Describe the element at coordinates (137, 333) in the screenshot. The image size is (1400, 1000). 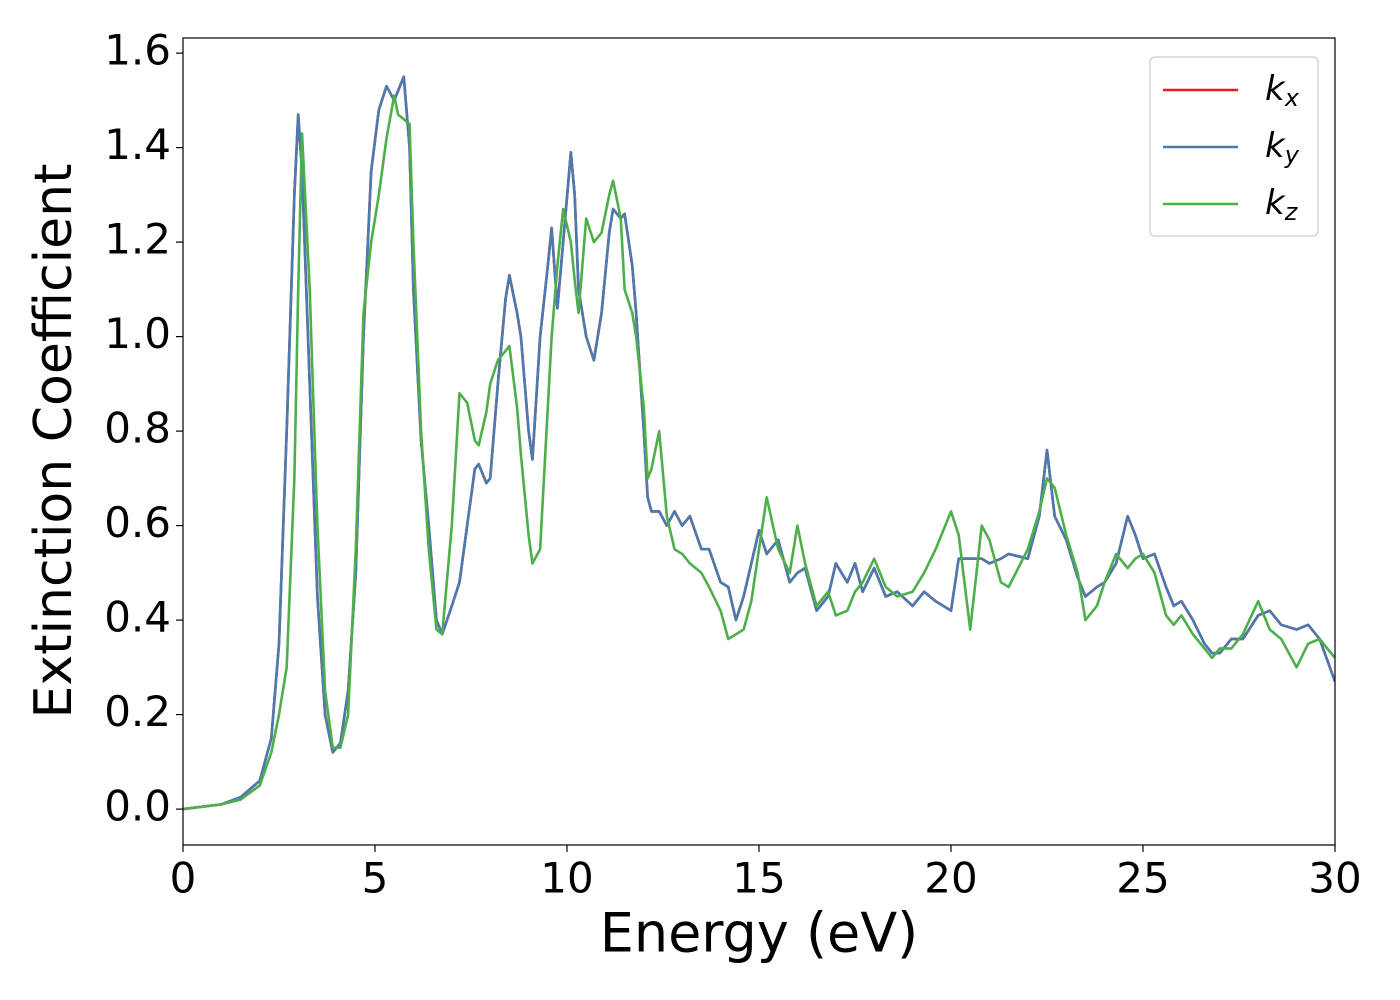
I see `y-tick-label: 1.0` at that location.